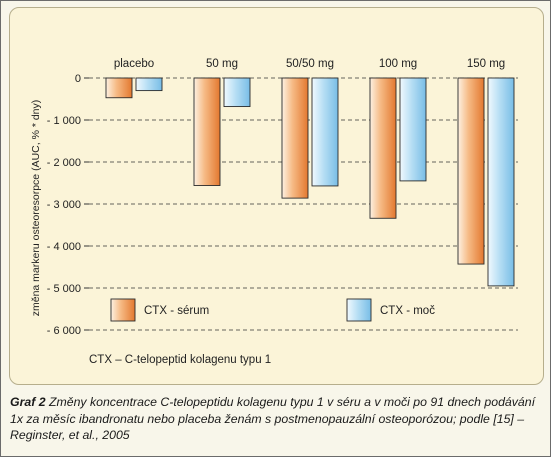 The image size is (551, 457). I want to click on category-label: 150 mg, so click(486, 64).